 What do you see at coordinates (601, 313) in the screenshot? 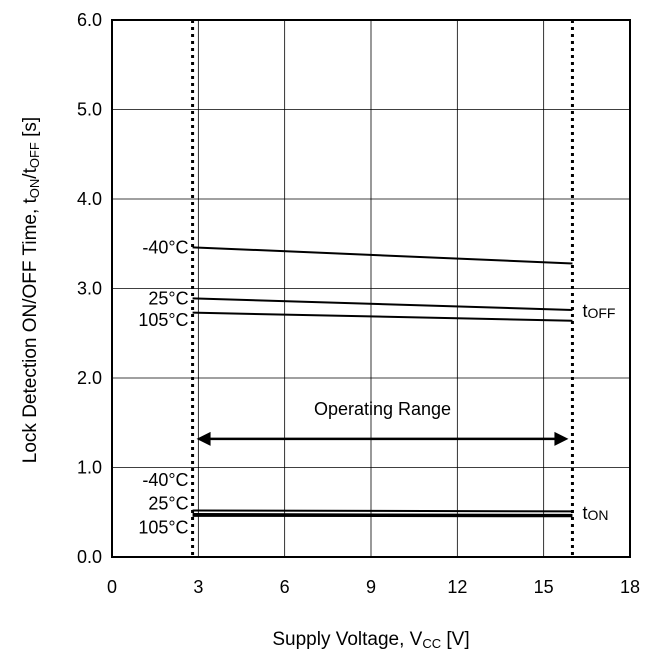
I see `group-label-sub: OFF` at bounding box center [601, 313].